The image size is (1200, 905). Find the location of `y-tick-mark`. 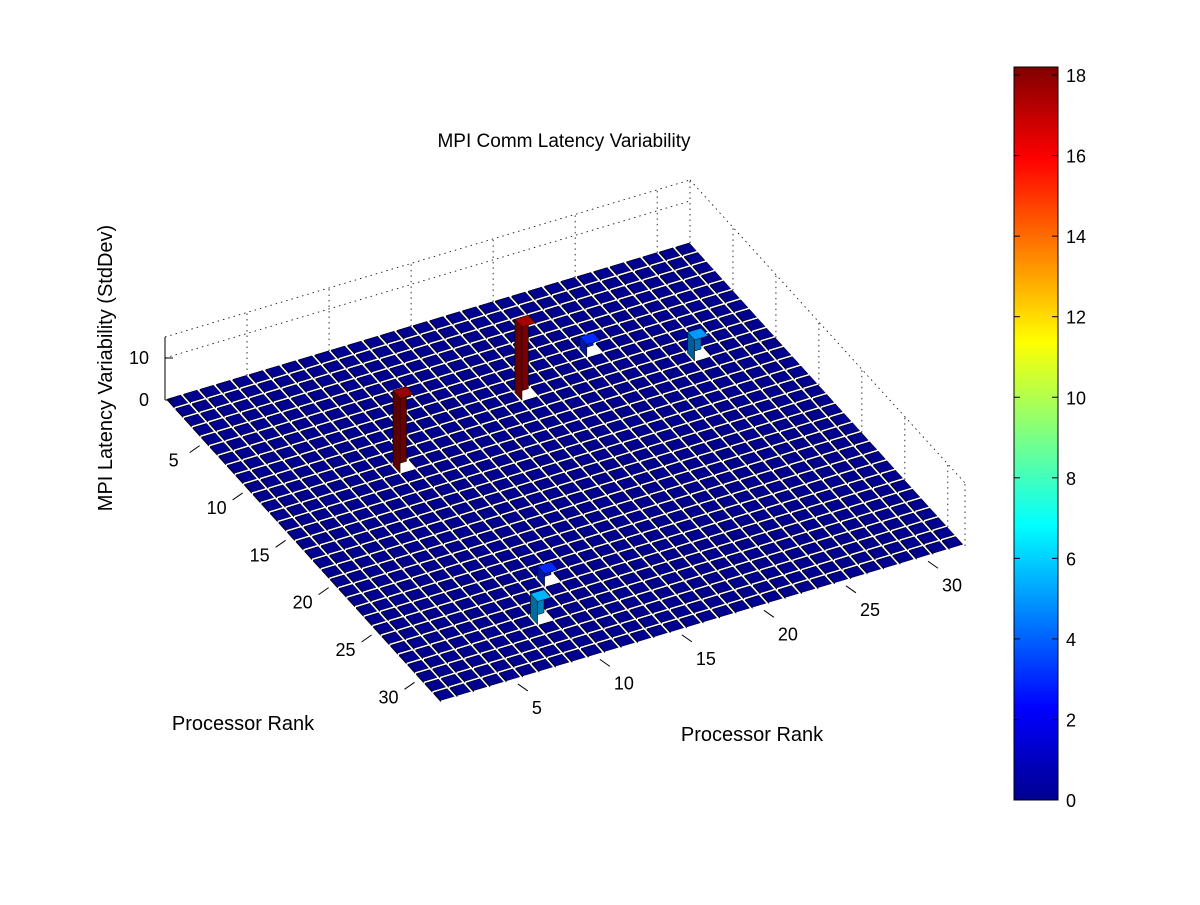

y-tick-mark is located at coordinates (605, 662).